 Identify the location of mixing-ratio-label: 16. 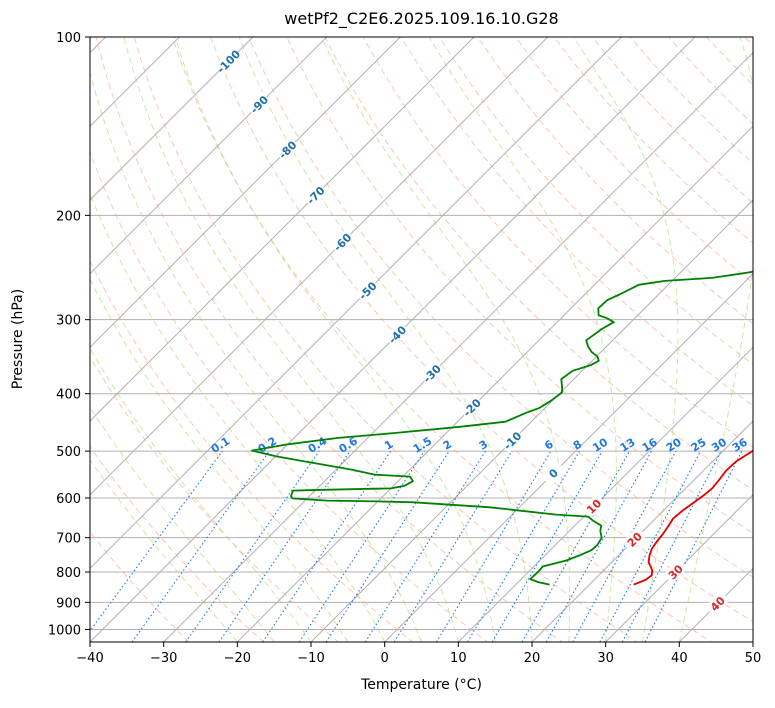
(650, 444).